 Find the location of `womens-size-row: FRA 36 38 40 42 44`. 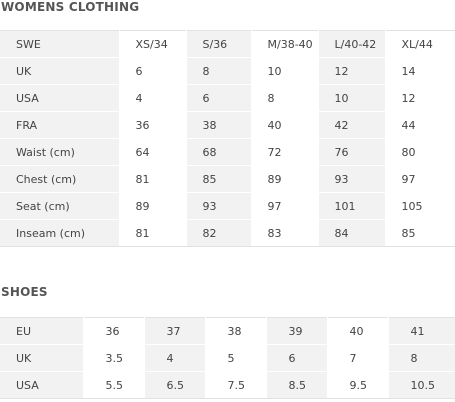

womens-size-row: FRA 36 38 40 42 44 is located at coordinates (227, 125).